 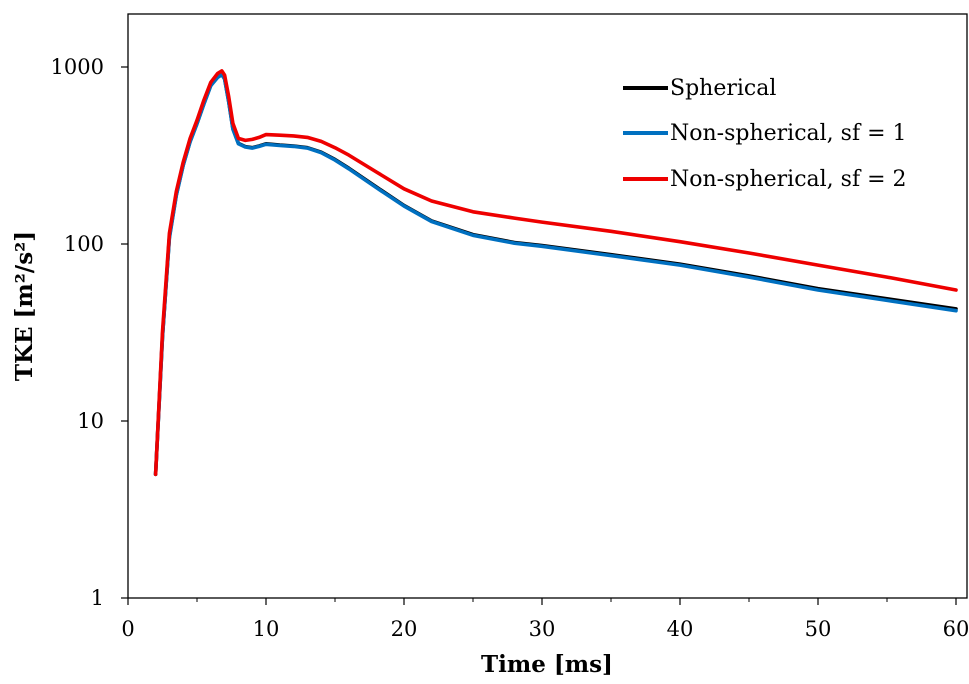 I want to click on x-tick-label: 30, so click(x=542, y=629).